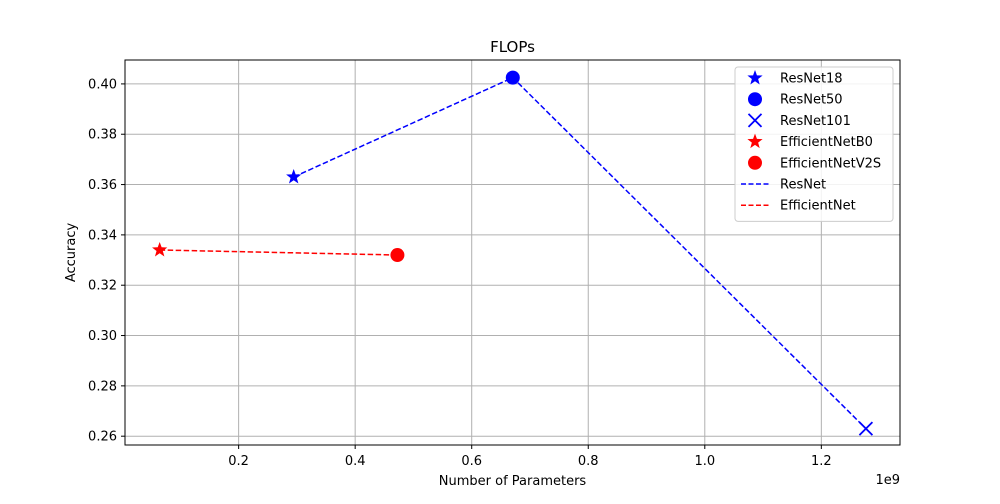 Image resolution: width=1000 pixels, height=504 pixels. What do you see at coordinates (811, 79) in the screenshot?
I see `legend-label: ResNet18` at bounding box center [811, 79].